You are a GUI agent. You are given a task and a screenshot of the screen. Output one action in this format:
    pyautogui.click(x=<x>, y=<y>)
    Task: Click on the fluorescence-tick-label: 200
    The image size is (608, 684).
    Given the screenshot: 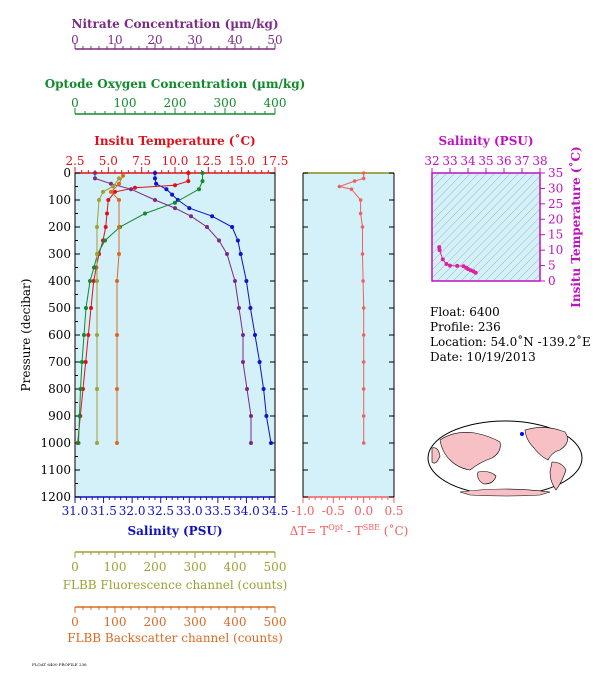 What is the action you would take?
    pyautogui.click(x=155, y=567)
    